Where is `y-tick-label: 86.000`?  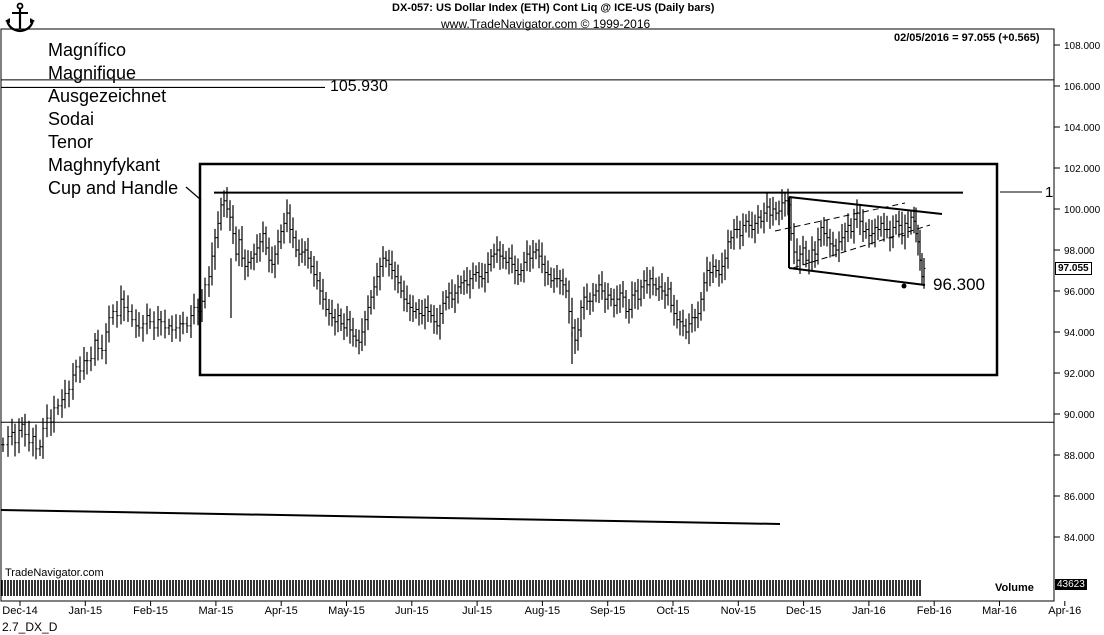 y-tick-label: 86.000 is located at coordinates (1079, 497).